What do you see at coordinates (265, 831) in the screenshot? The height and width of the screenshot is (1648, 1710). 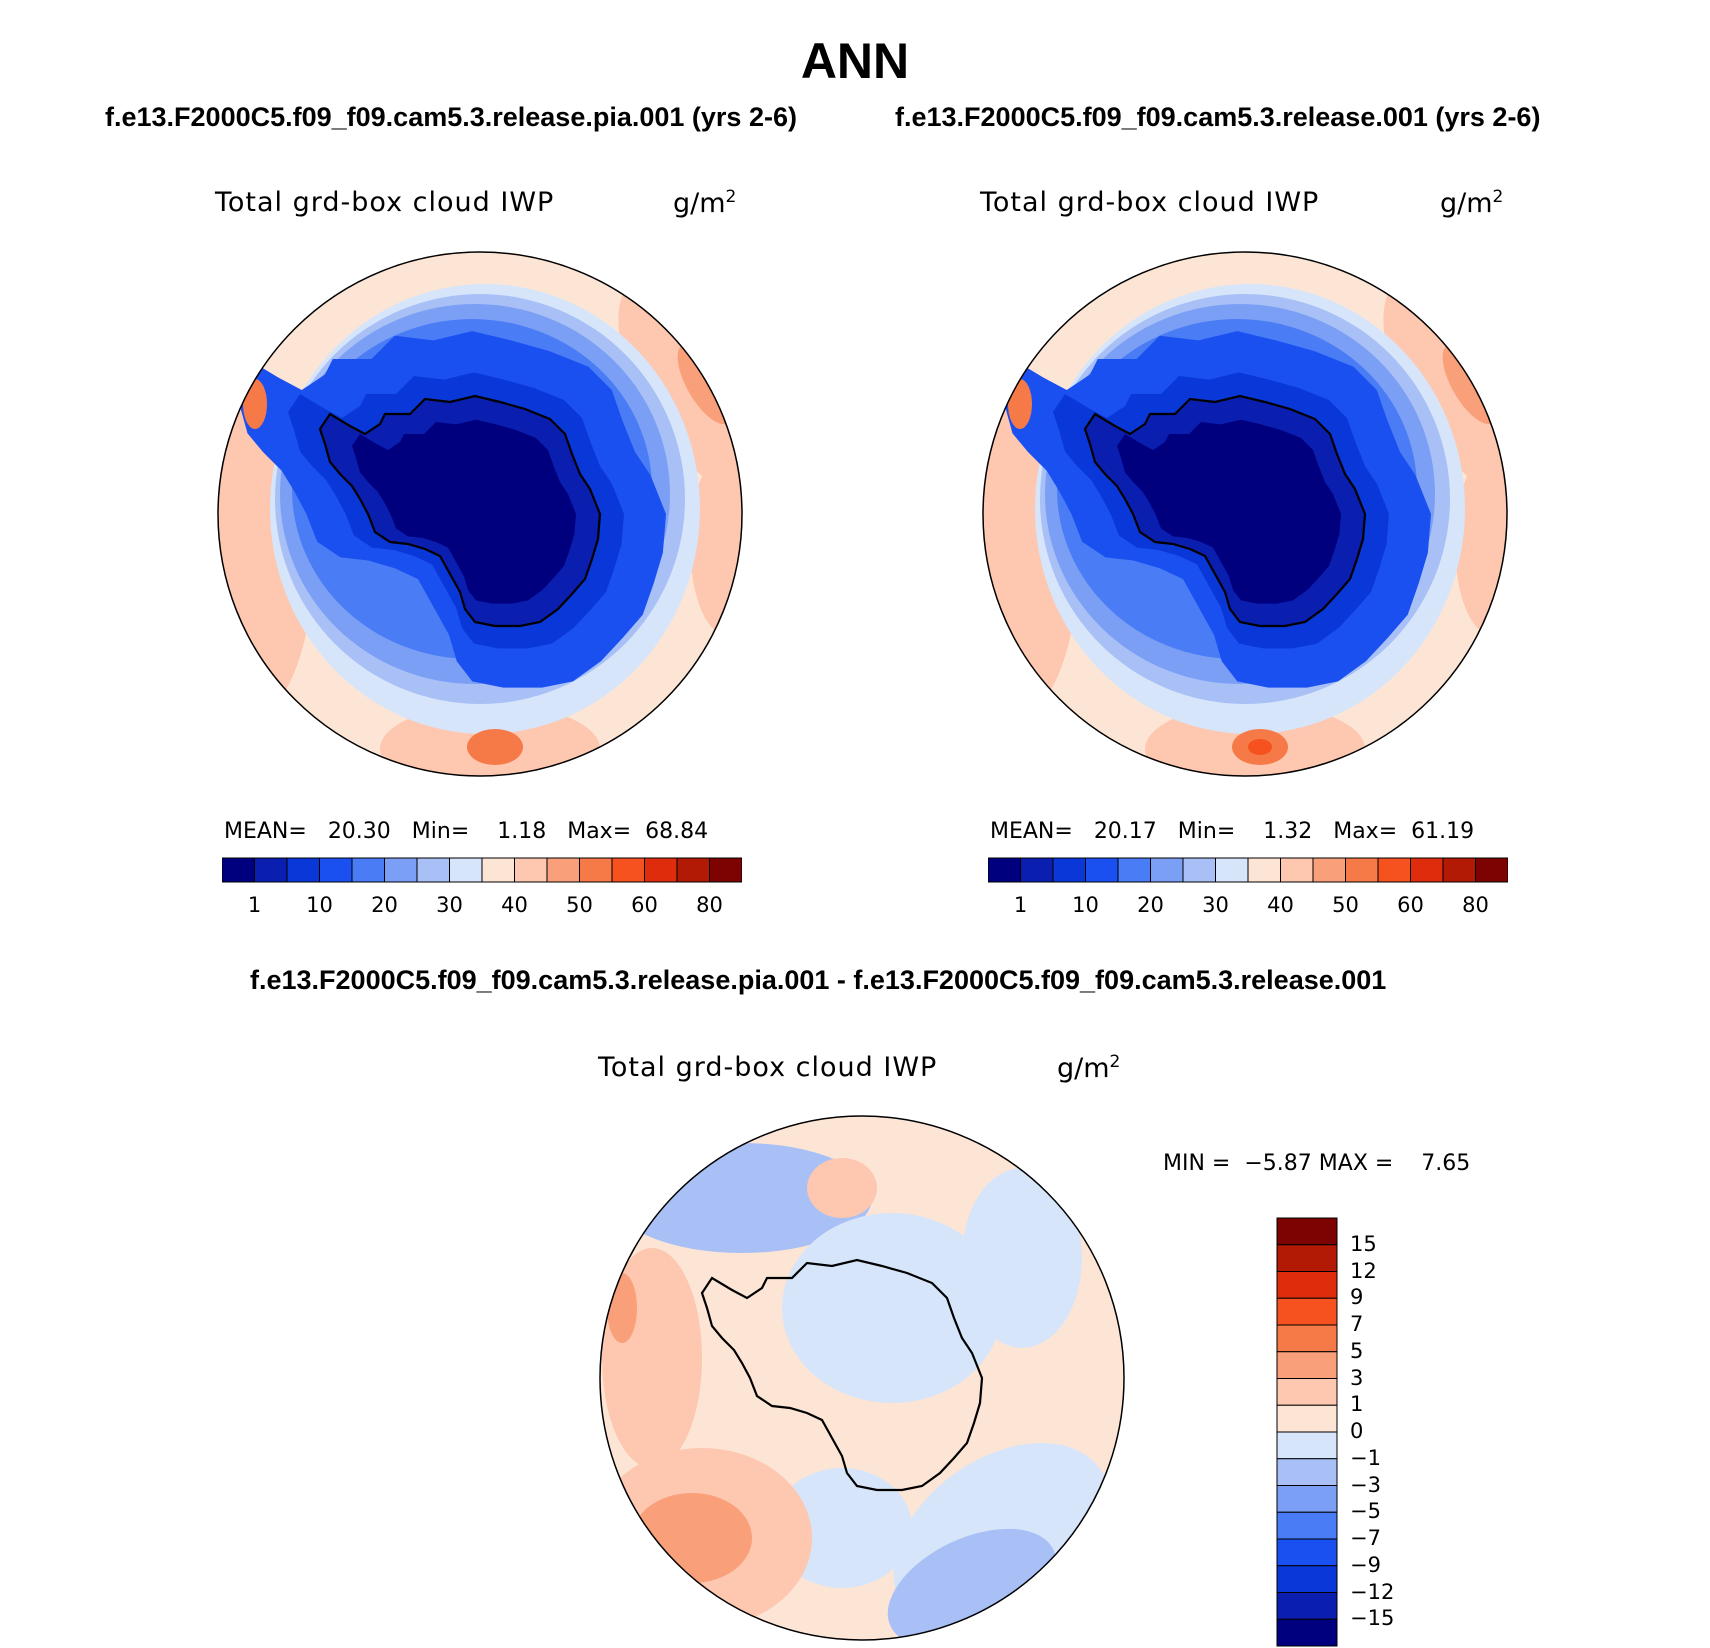 I see `left-mean-label: MEAN=` at bounding box center [265, 831].